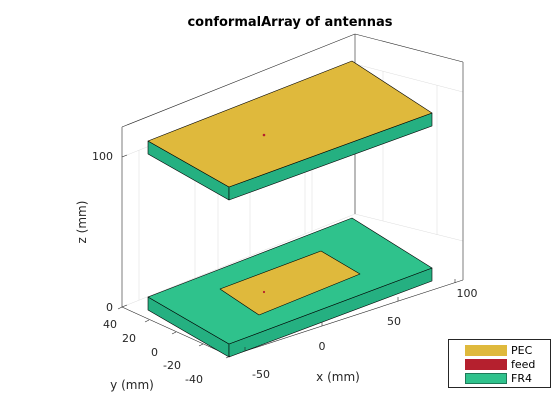  I want to click on y-tick-20: 20, so click(129, 338).